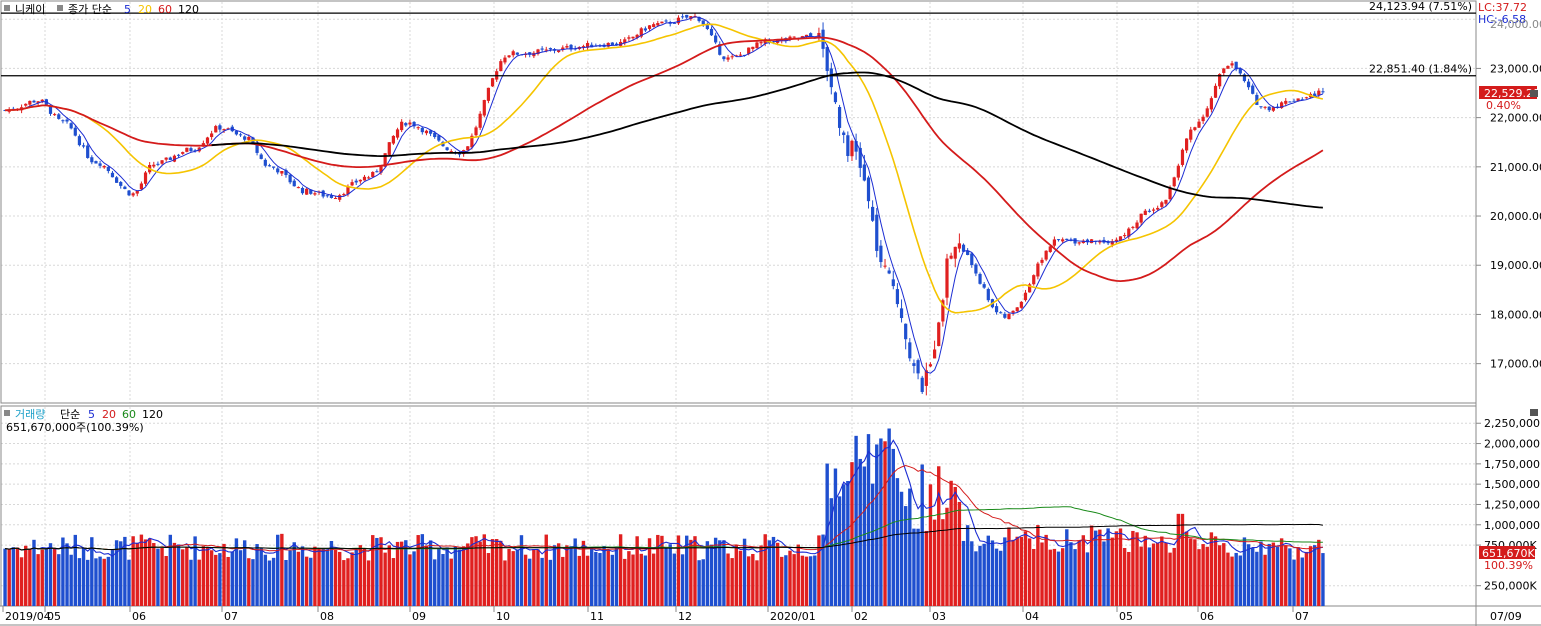 This screenshot has width=1541, height=626. Describe the element at coordinates (129, 414) in the screenshot. I see `volume-legend-period-60: 60` at that location.